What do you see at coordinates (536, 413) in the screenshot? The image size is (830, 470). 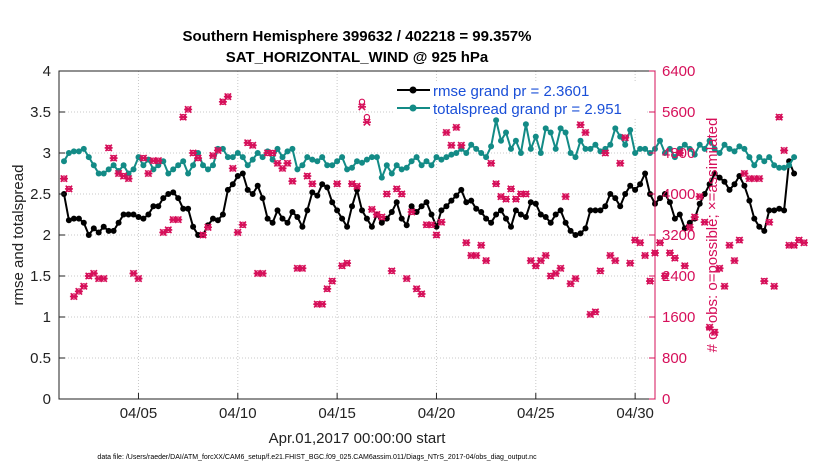 I see `x-tick-label: 04/25` at bounding box center [536, 413].